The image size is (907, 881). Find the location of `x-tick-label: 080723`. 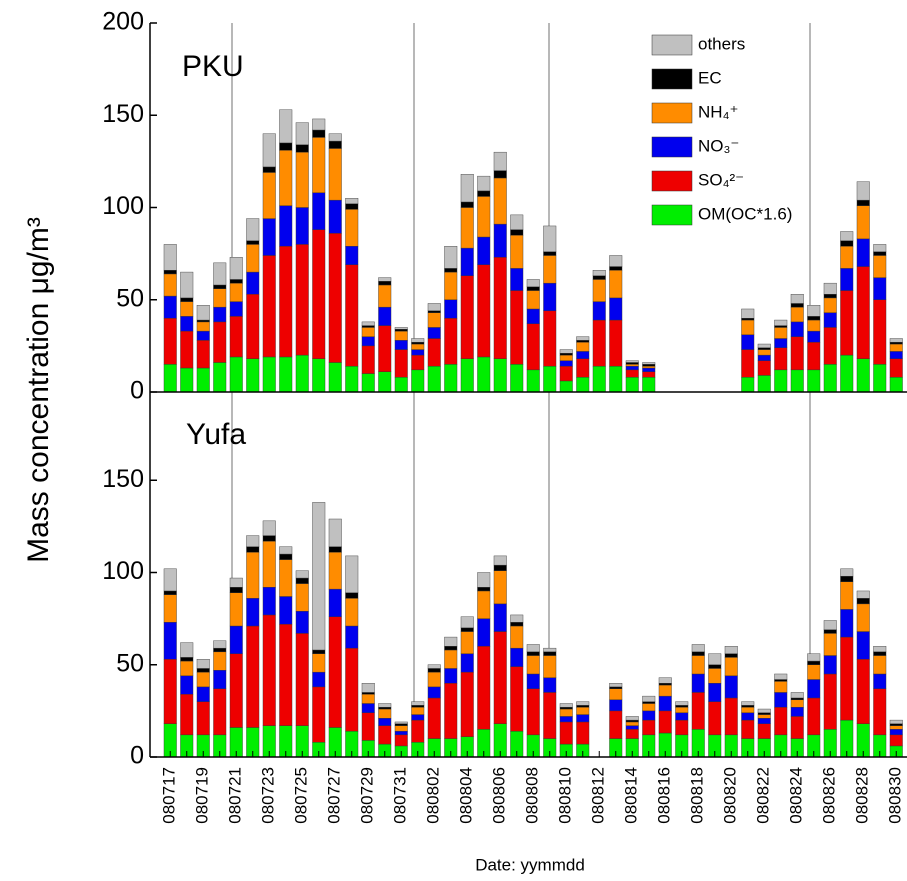

x-tick-label: 080723 is located at coordinates (268, 795).